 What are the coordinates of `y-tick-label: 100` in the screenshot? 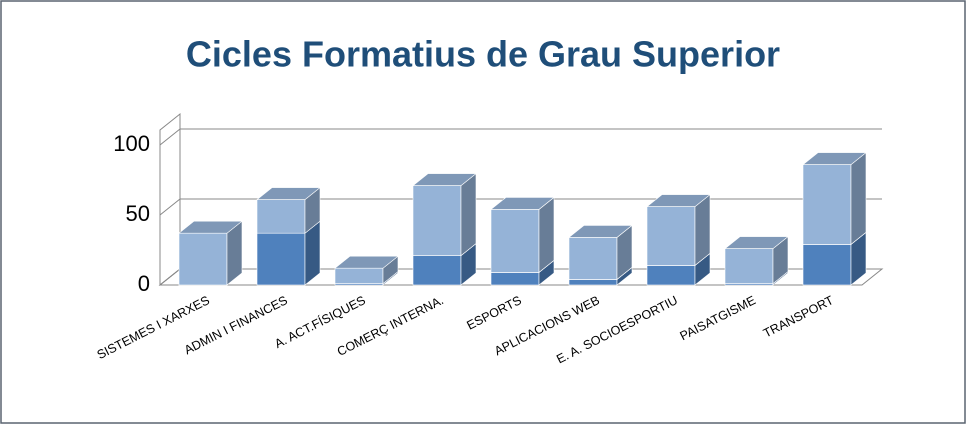 It's located at (131, 143).